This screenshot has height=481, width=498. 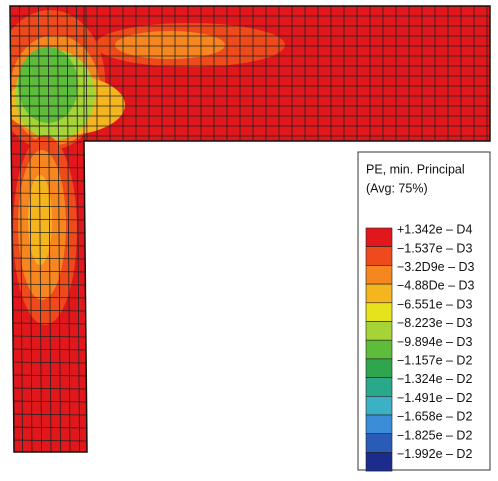 What do you see at coordinates (434, 342) in the screenshot?
I see `legend-label: −9.894e – D3` at bounding box center [434, 342].